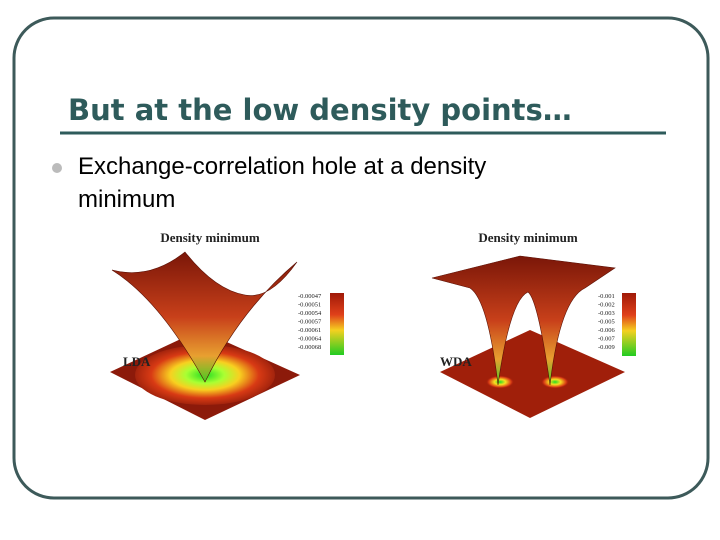 The height and width of the screenshot is (540, 720). I want to click on colorbar-label: -0.00068, so click(309, 347).